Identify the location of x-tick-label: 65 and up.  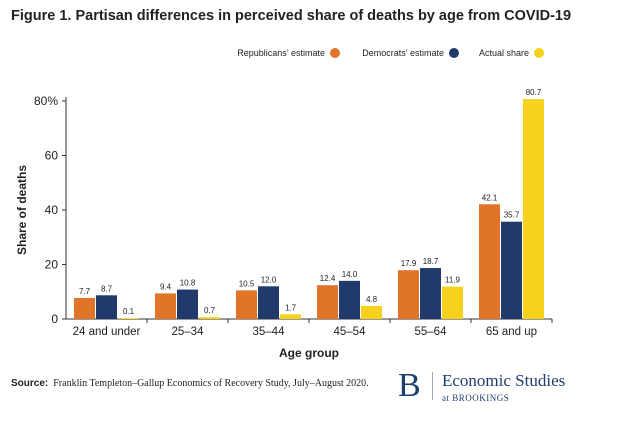
(511, 332).